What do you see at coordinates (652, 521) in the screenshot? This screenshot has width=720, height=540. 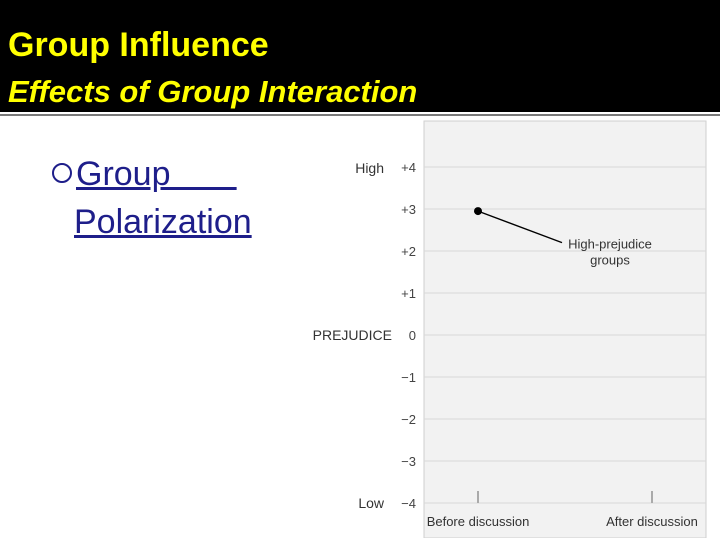 I see `x-tick-label: After discussion` at bounding box center [652, 521].